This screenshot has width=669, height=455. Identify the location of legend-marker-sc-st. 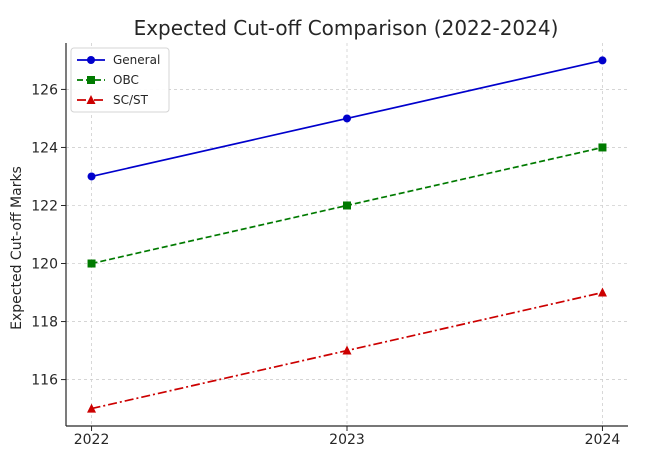
(91, 99).